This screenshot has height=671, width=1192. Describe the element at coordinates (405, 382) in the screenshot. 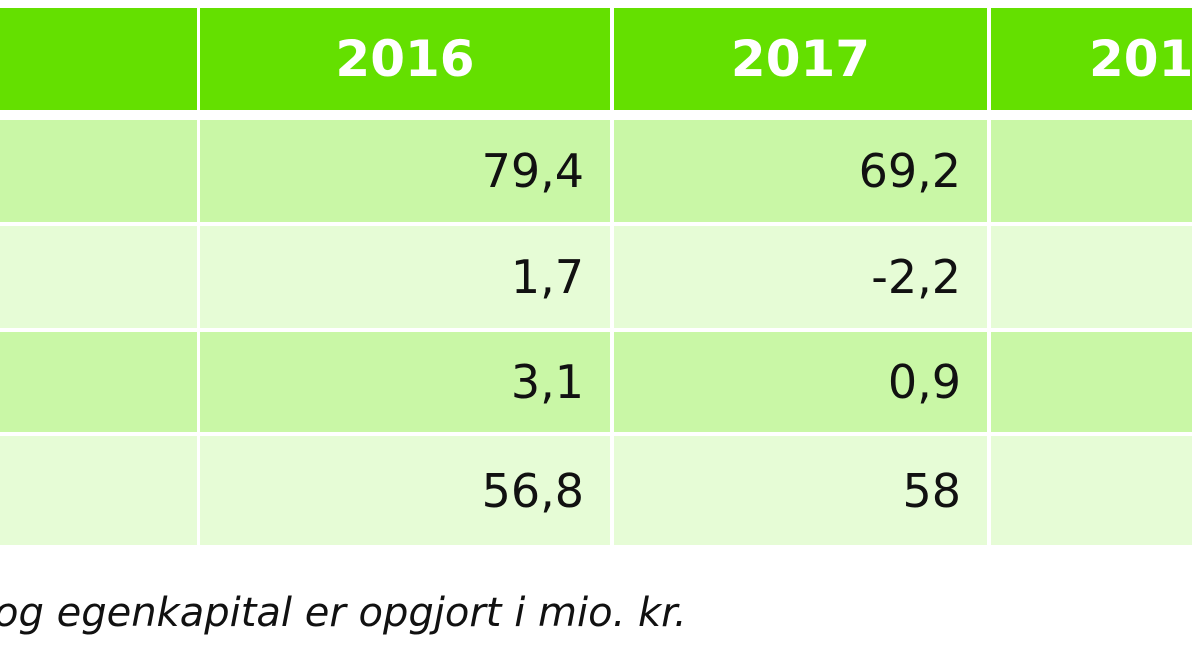

I see `value-cell: 3,1` at that location.